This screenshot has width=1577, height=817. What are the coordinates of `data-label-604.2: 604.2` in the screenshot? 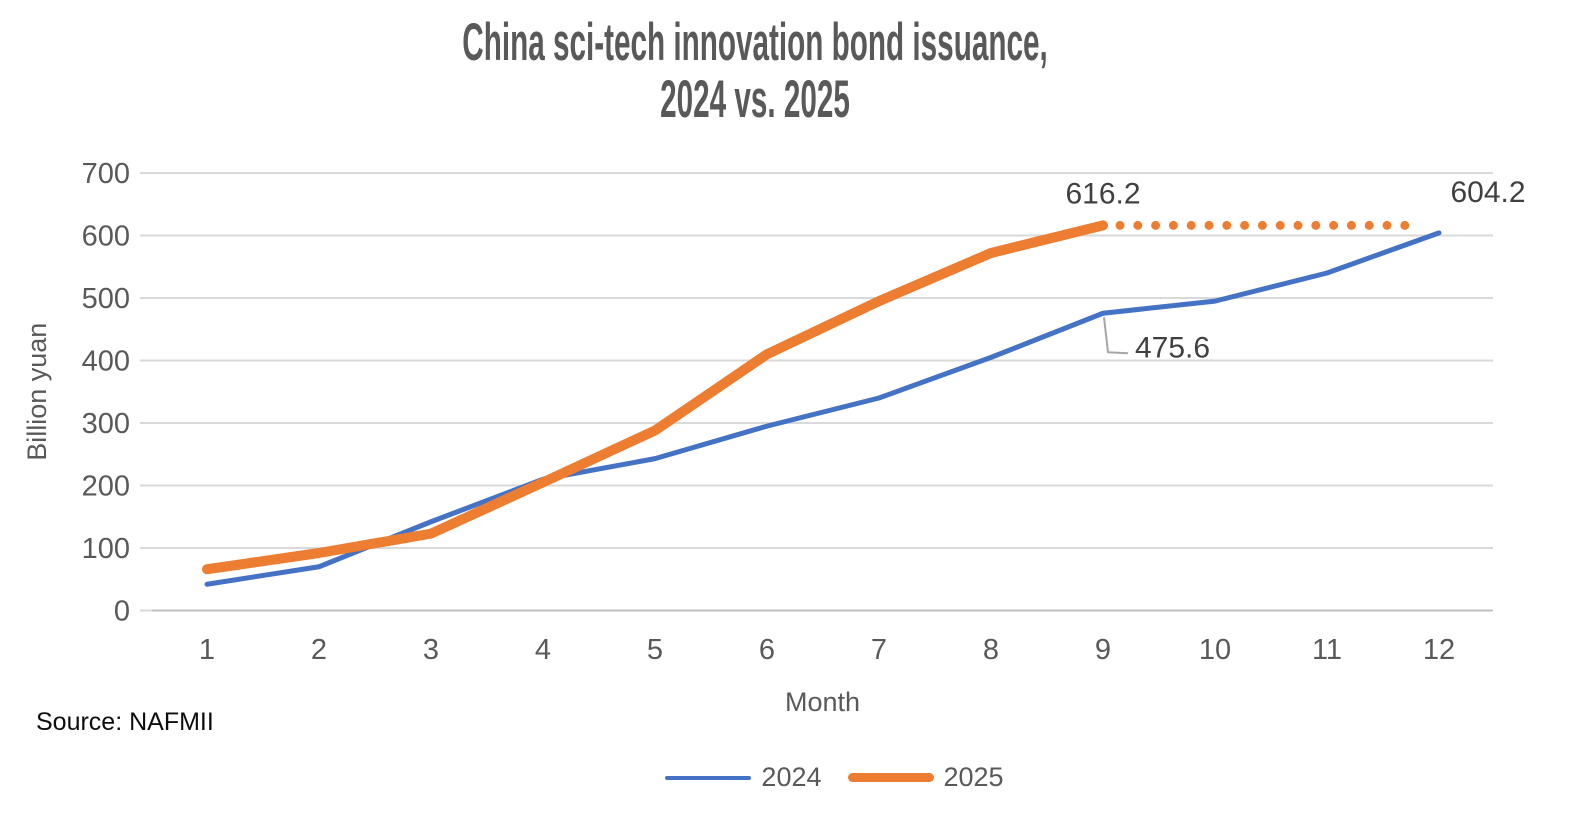 It's located at (1487, 192).